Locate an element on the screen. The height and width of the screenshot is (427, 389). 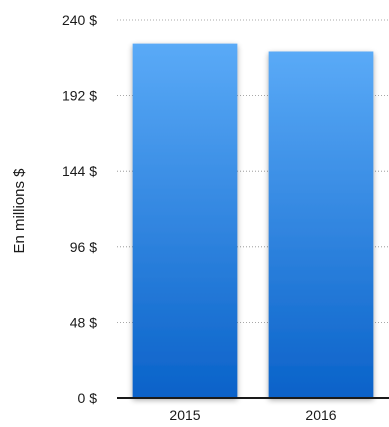
y-tick-label: 96 $ is located at coordinates (83, 247).